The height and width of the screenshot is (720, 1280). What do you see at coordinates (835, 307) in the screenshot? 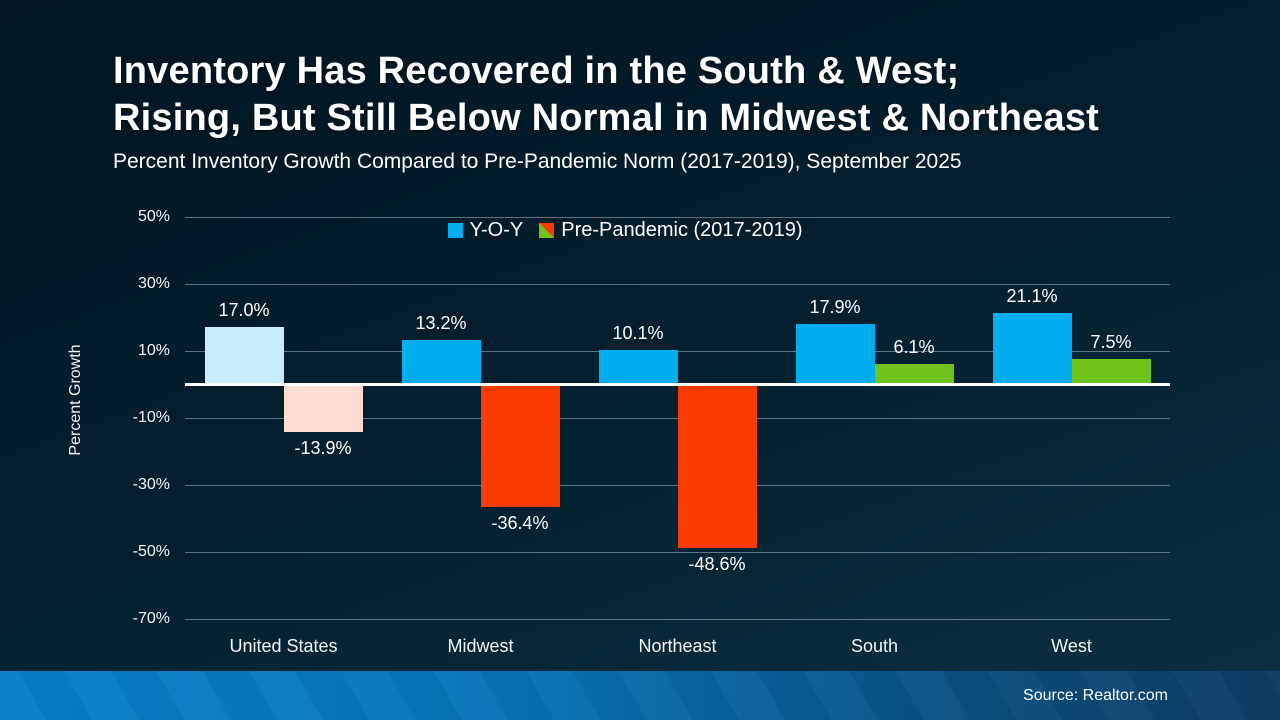
I see `bar-value-label: 17.9%` at bounding box center [835, 307].